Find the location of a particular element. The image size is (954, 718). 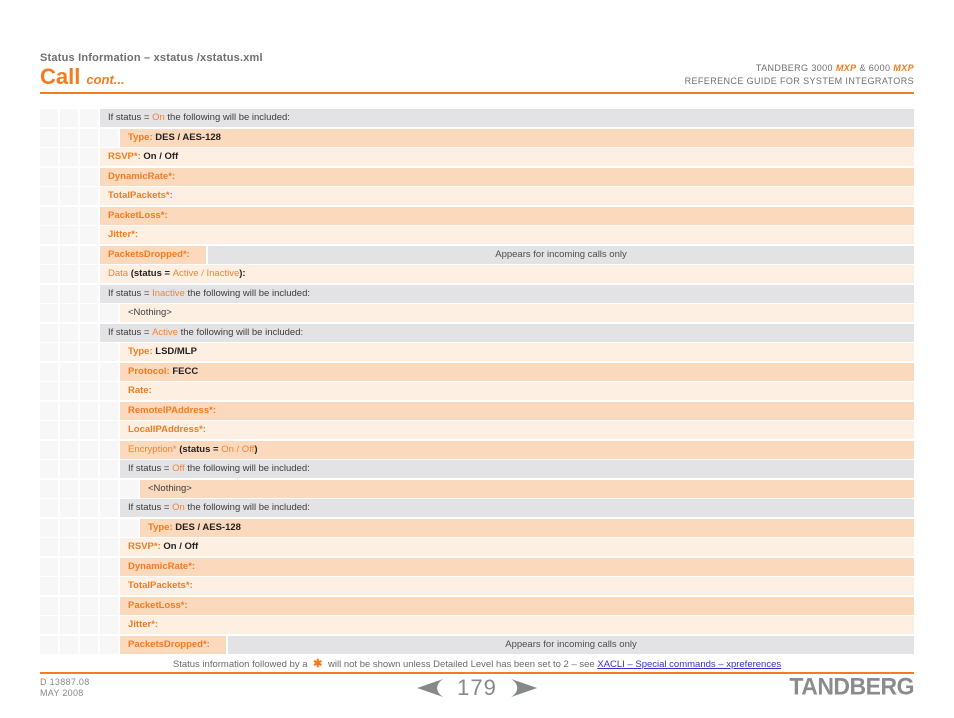

footer-divider is located at coordinates (477, 673).